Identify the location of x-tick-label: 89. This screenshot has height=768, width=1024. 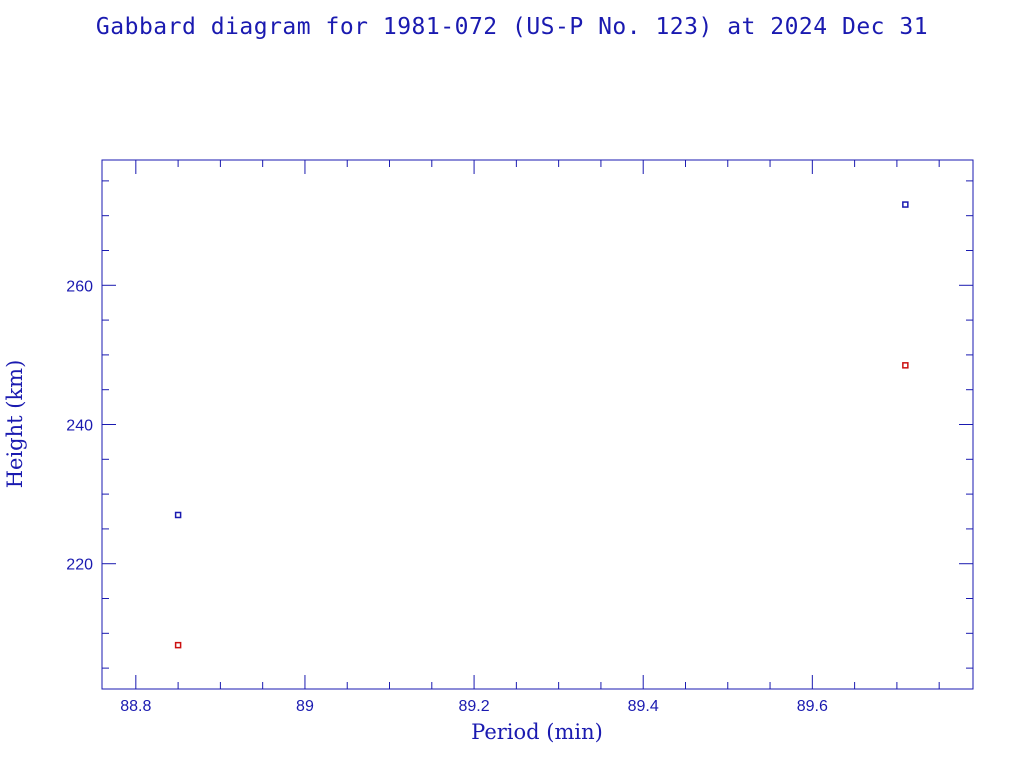
(305, 706).